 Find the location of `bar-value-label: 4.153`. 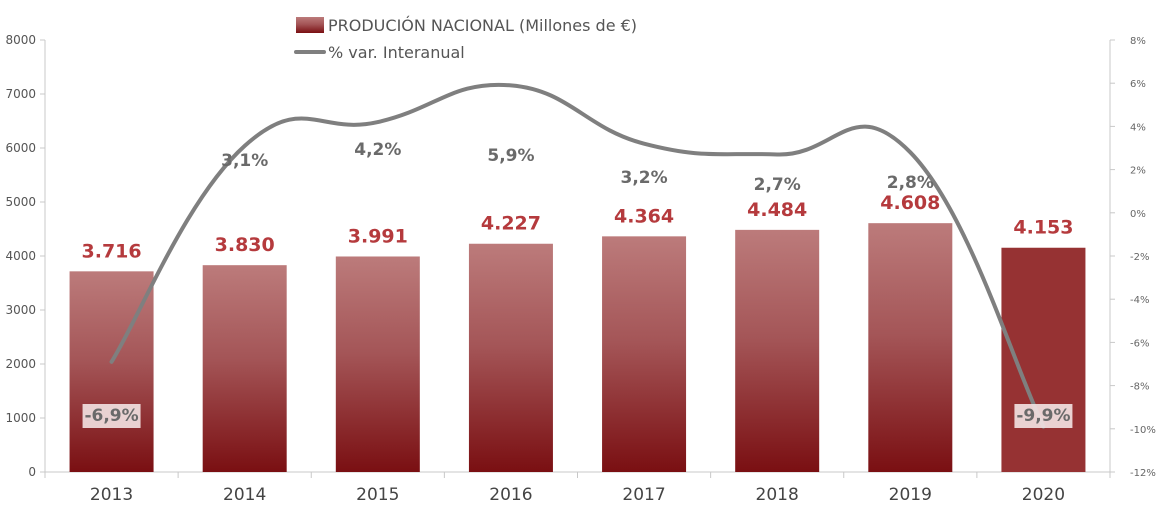

bar-value-label: 4.153 is located at coordinates (1043, 228).